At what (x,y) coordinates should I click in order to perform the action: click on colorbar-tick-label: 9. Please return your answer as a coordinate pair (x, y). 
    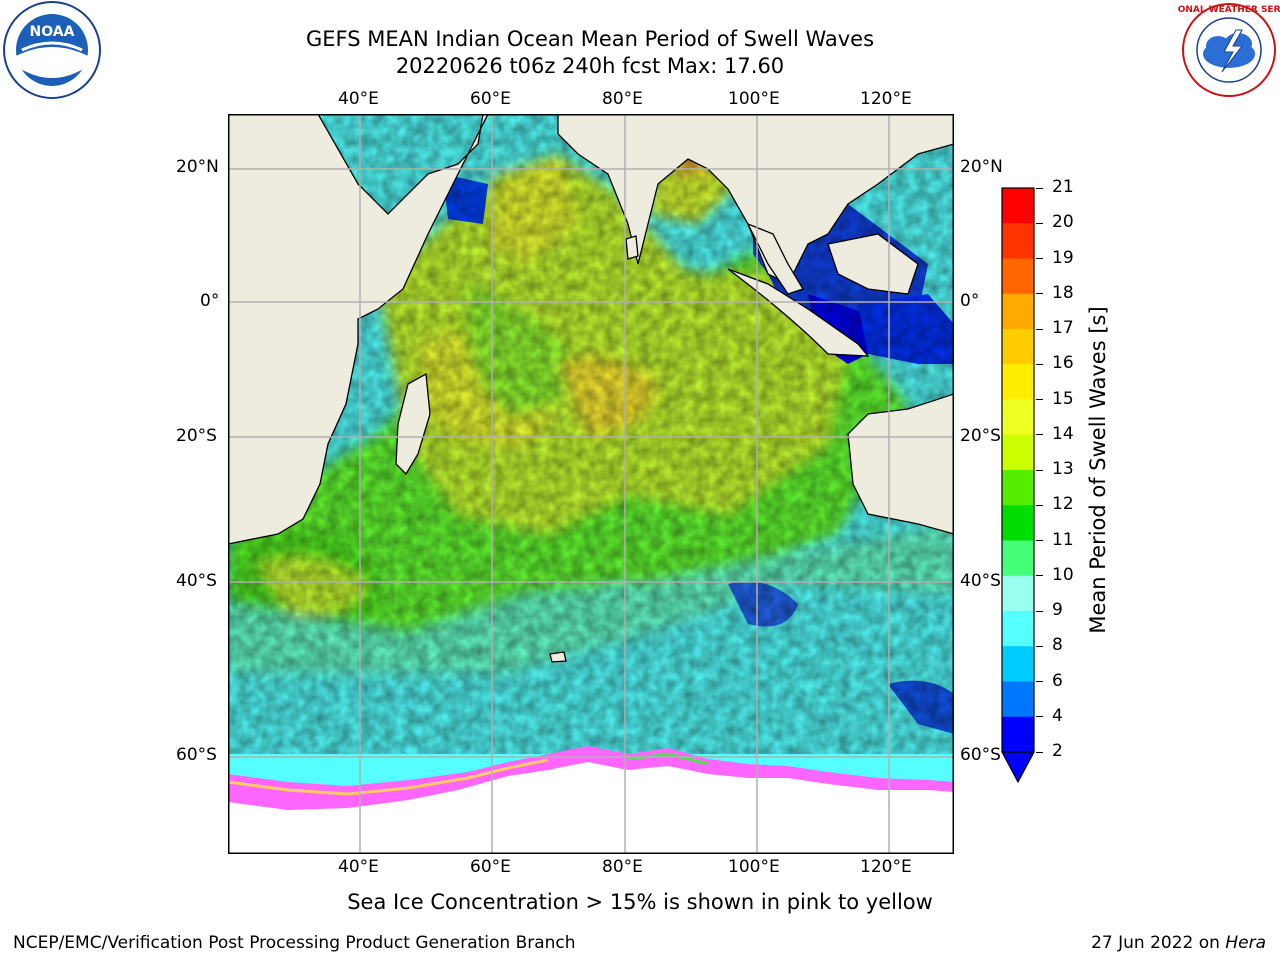
    Looking at the image, I should click on (1057, 610).